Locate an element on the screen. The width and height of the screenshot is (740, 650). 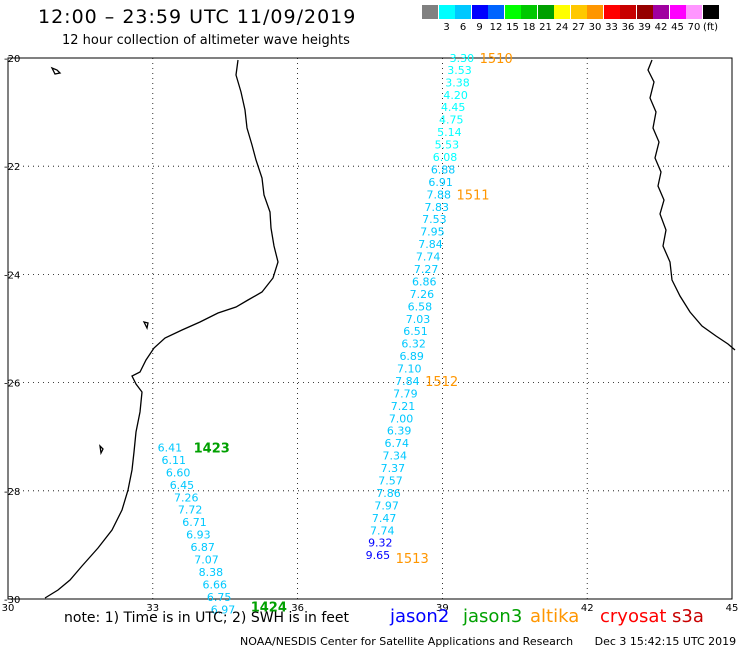
wave-height-value: 6.93 is located at coordinates (198, 535).